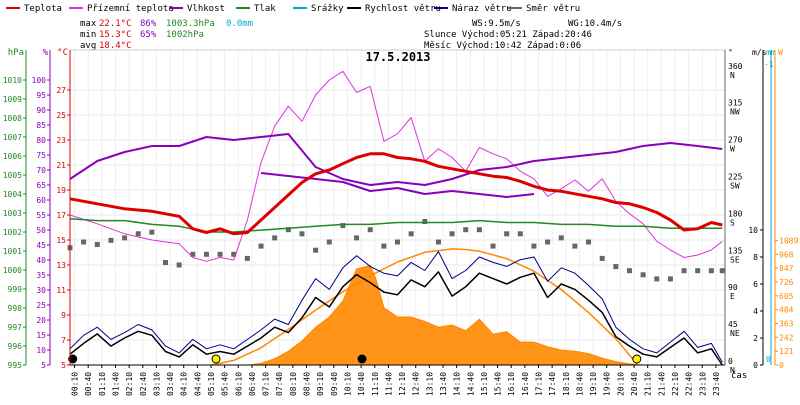  I want to click on x-axis-tick-label: 08:40, so click(307, 384).